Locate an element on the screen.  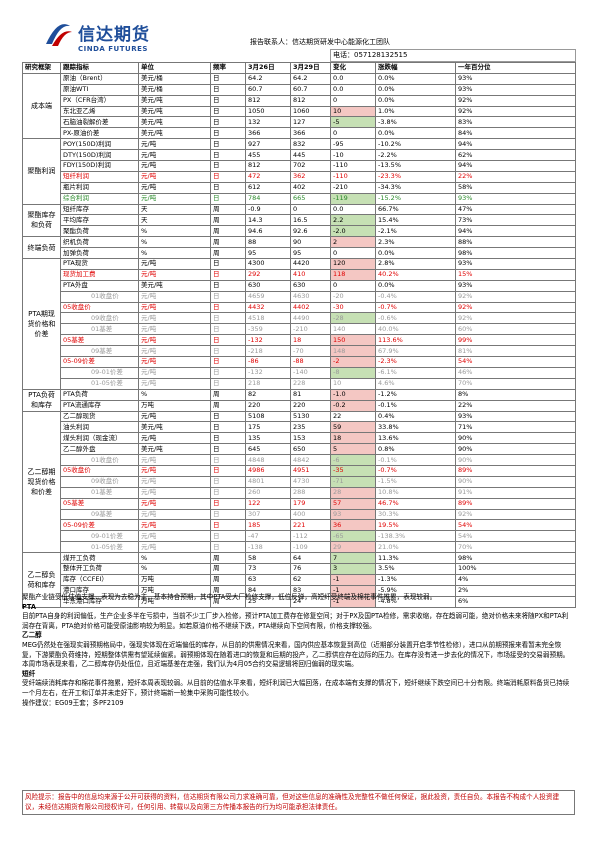
cell: 307 is located at coordinates (268, 514).